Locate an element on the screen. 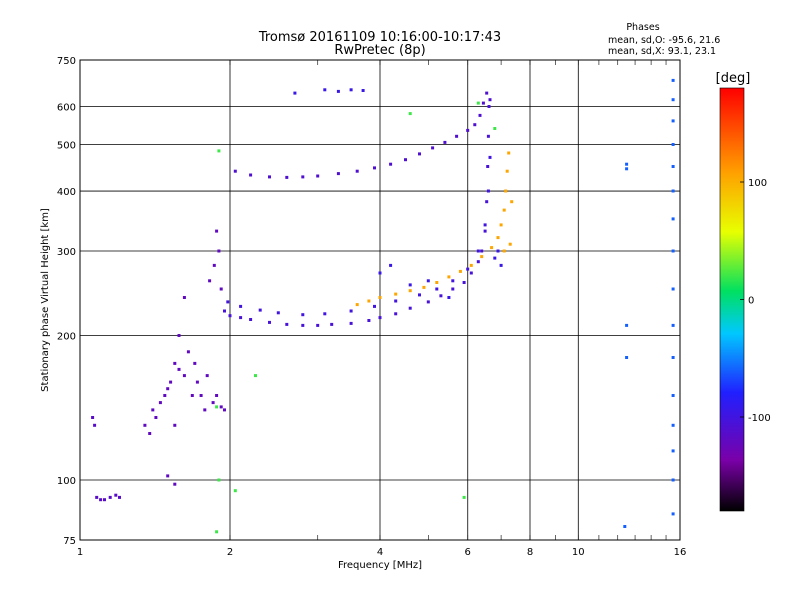 The width and height of the screenshot is (800, 600). y-tick-label: 200 is located at coordinates (66, 337).